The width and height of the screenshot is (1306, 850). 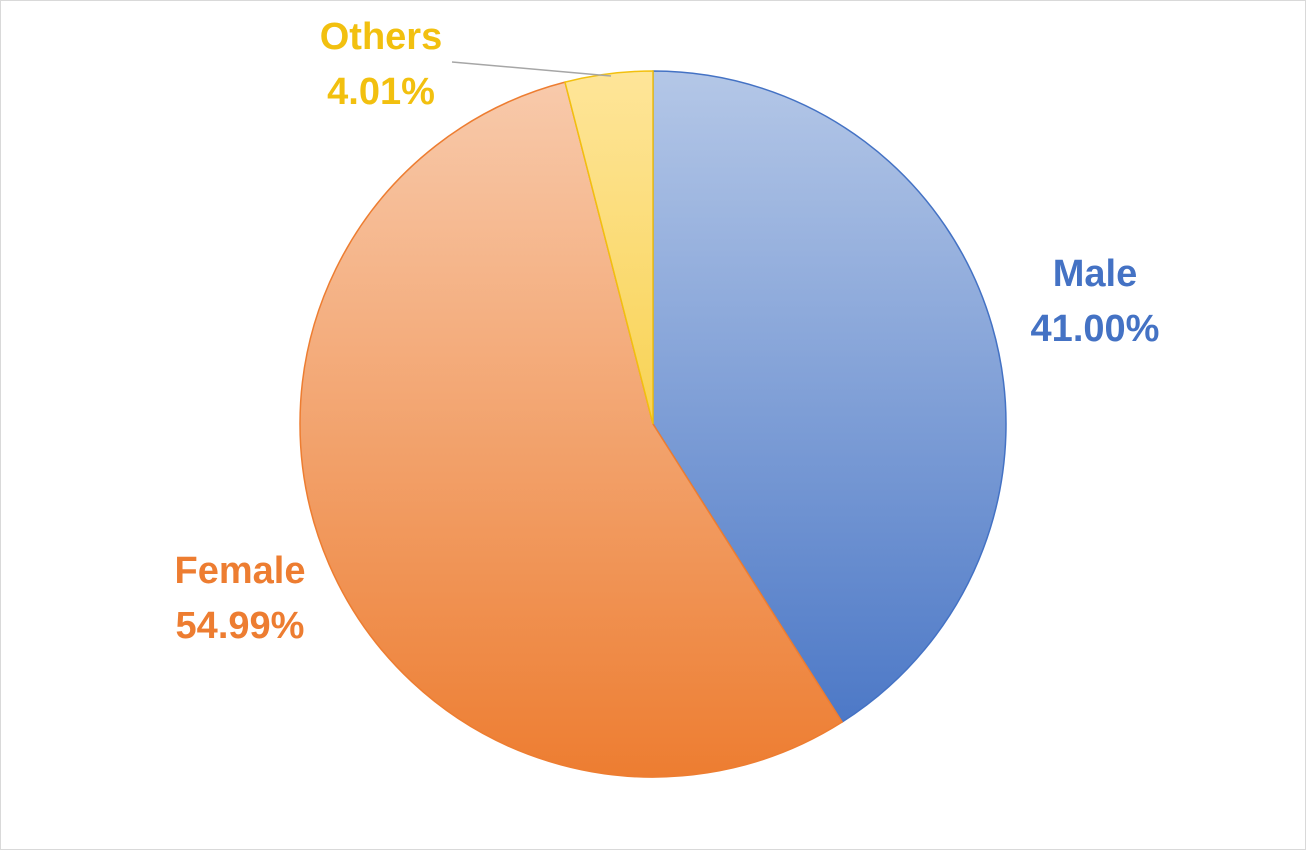 I want to click on others-leader-line, so click(x=531, y=69).